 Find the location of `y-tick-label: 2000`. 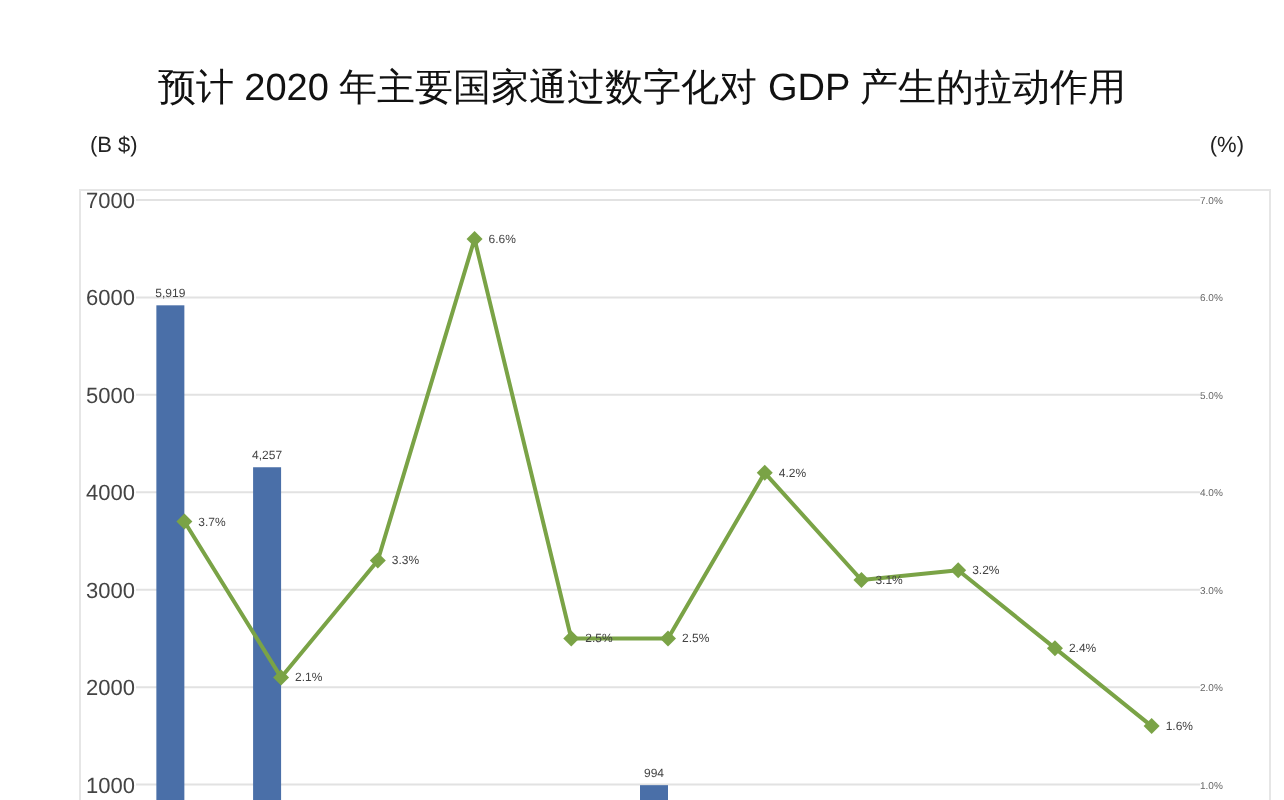

y-tick-label: 2000 is located at coordinates (110, 689).